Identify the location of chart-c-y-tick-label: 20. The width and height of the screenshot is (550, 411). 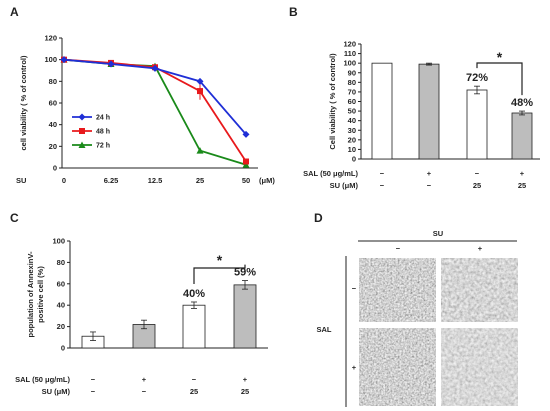
(61, 326).